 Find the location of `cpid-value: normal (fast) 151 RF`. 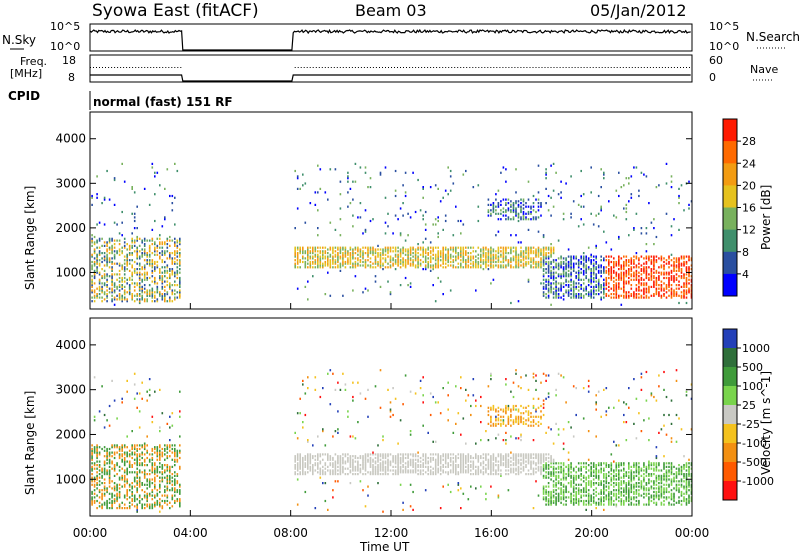

cpid-value: normal (fast) 151 RF is located at coordinates (163, 102).